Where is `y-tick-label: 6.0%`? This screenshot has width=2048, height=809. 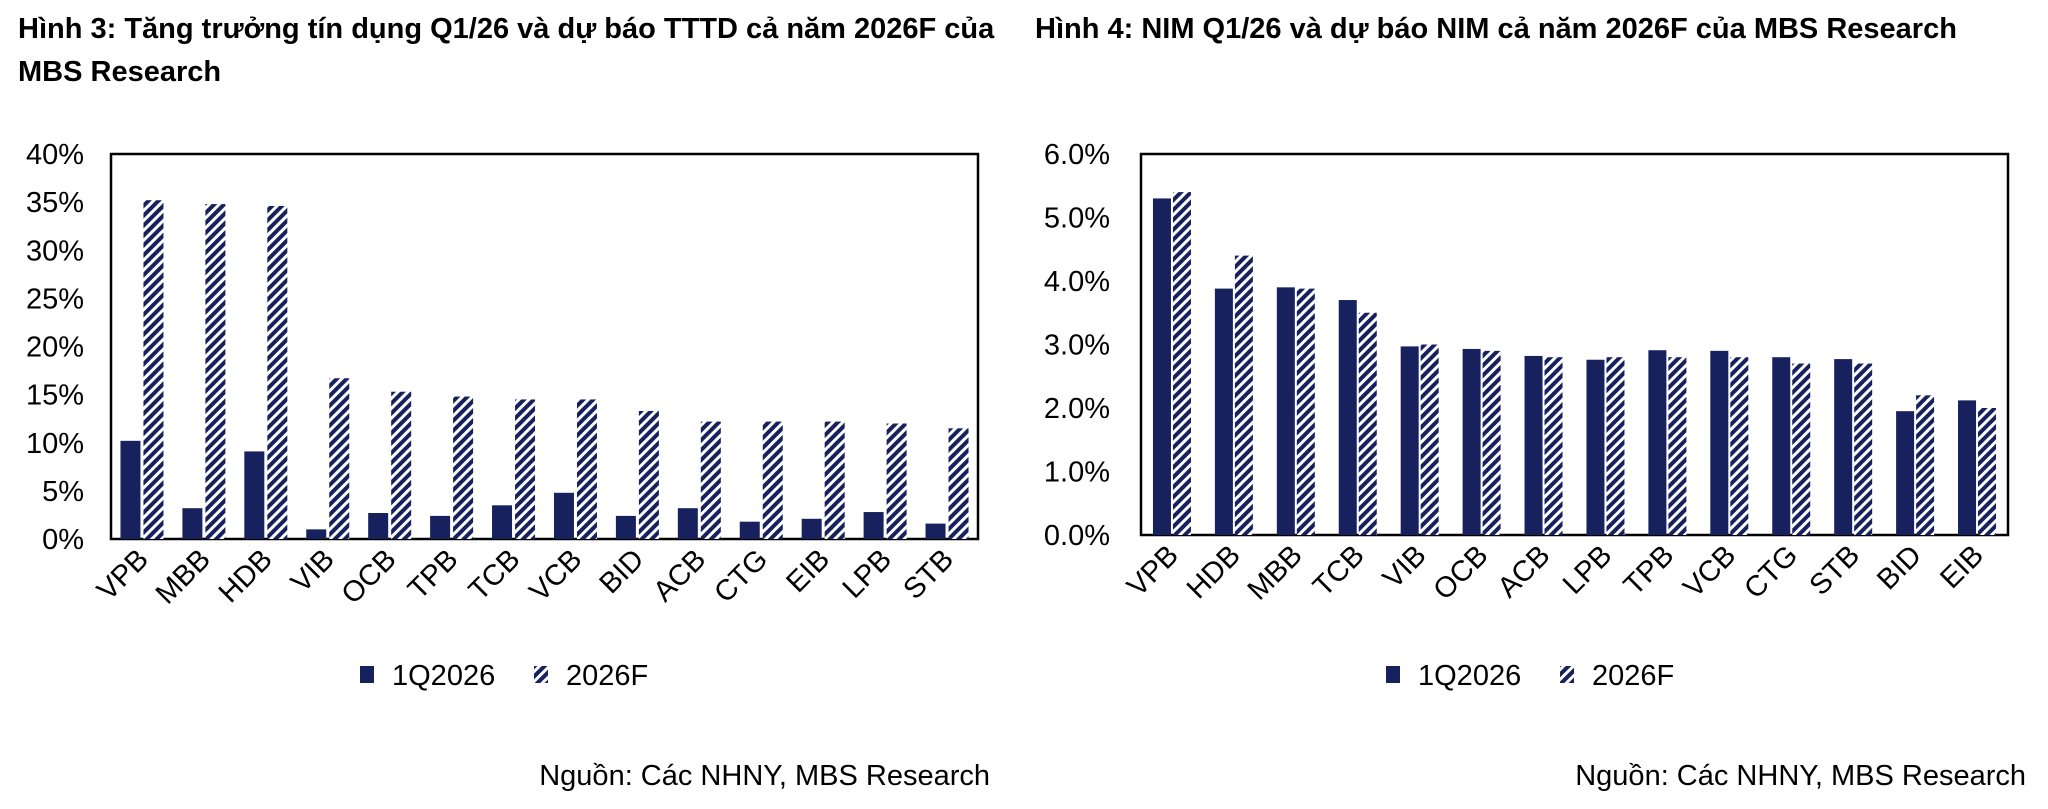
y-tick-label: 6.0% is located at coordinates (1077, 155).